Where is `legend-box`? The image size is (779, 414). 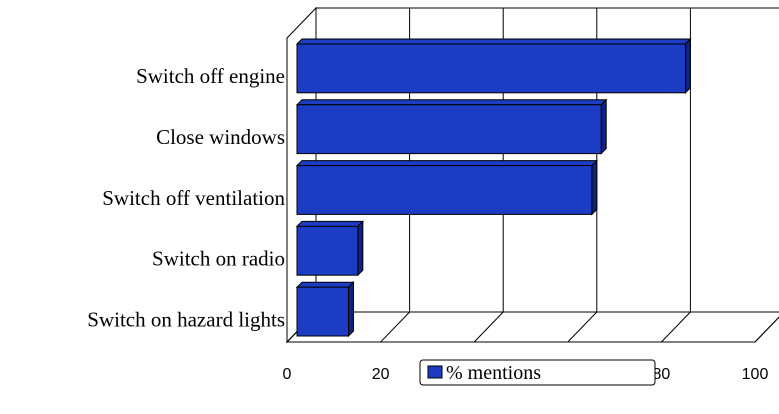 legend-box is located at coordinates (537, 372).